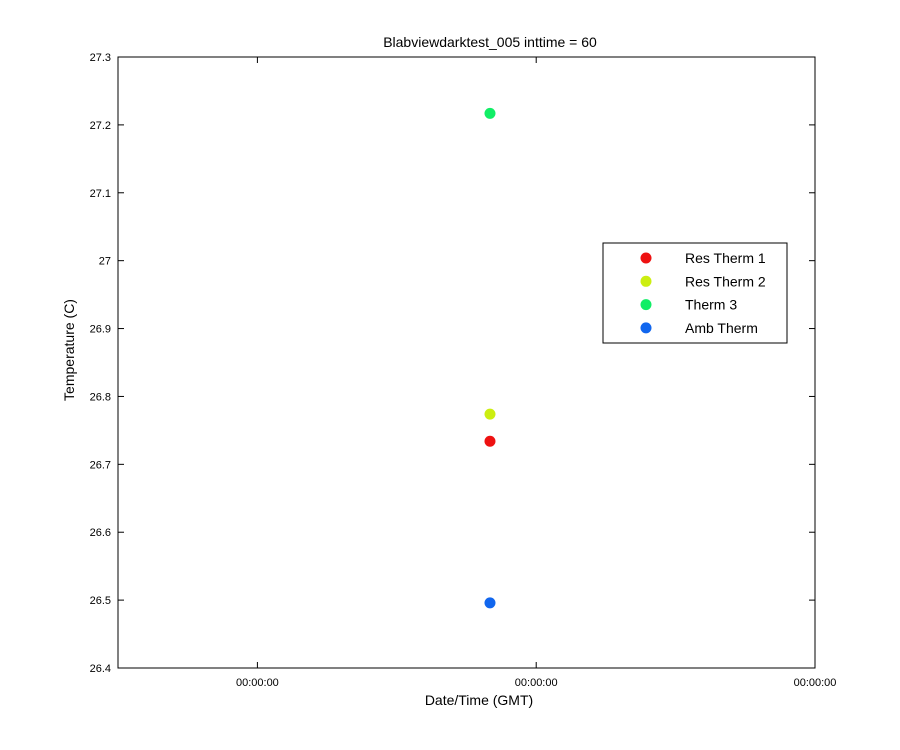 Image resolution: width=900 pixels, height=750 pixels. Describe the element at coordinates (100, 669) in the screenshot. I see `y-tick-label: 26.4` at that location.